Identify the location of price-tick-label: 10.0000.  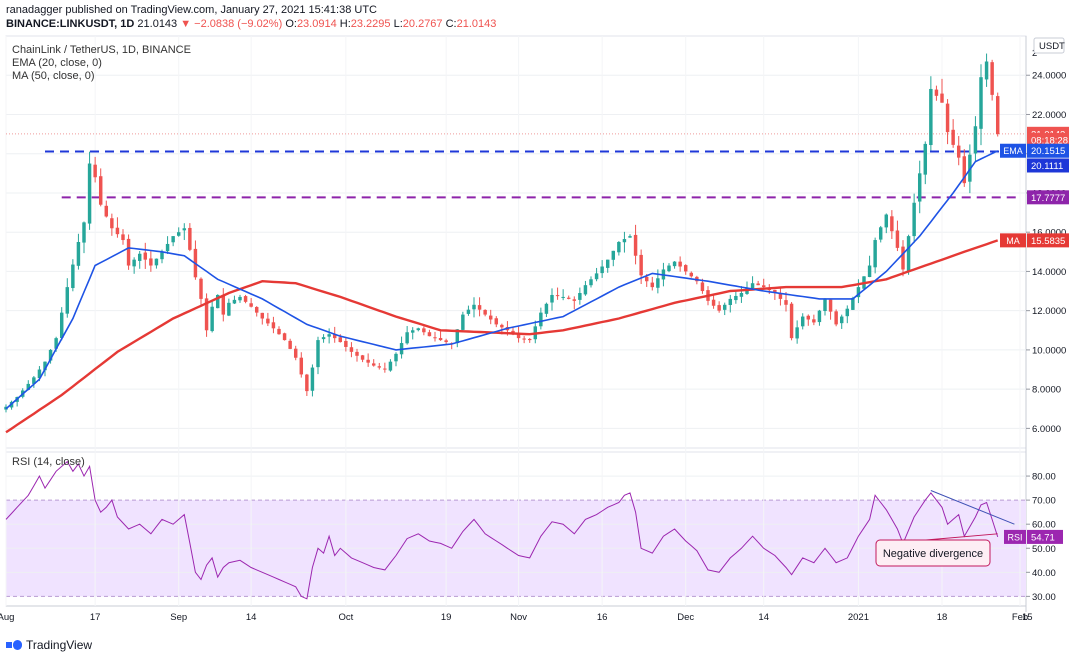
(1049, 350).